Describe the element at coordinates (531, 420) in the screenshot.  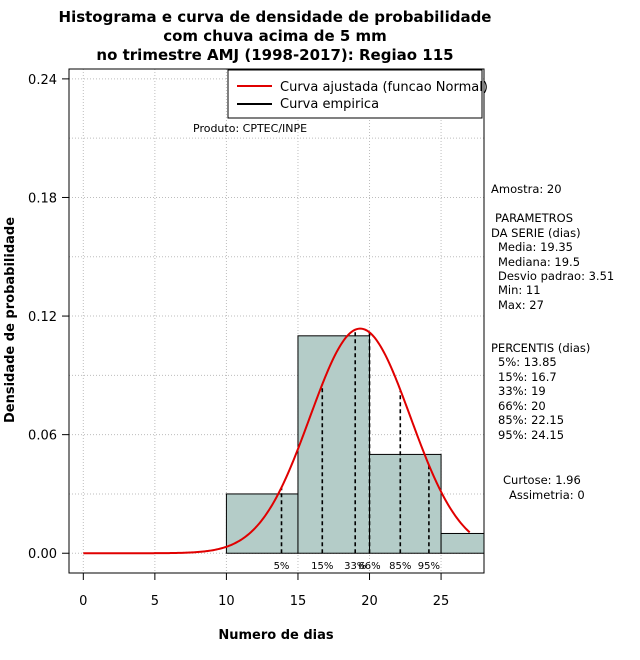
I see `stat-p85: 85%: 22.15` at that location.